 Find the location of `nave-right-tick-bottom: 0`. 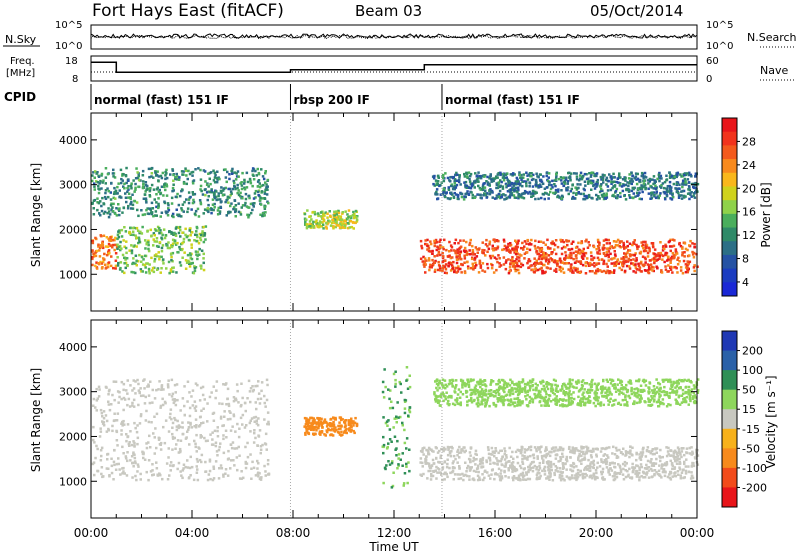

nave-right-tick-bottom: 0 is located at coordinates (709, 79).